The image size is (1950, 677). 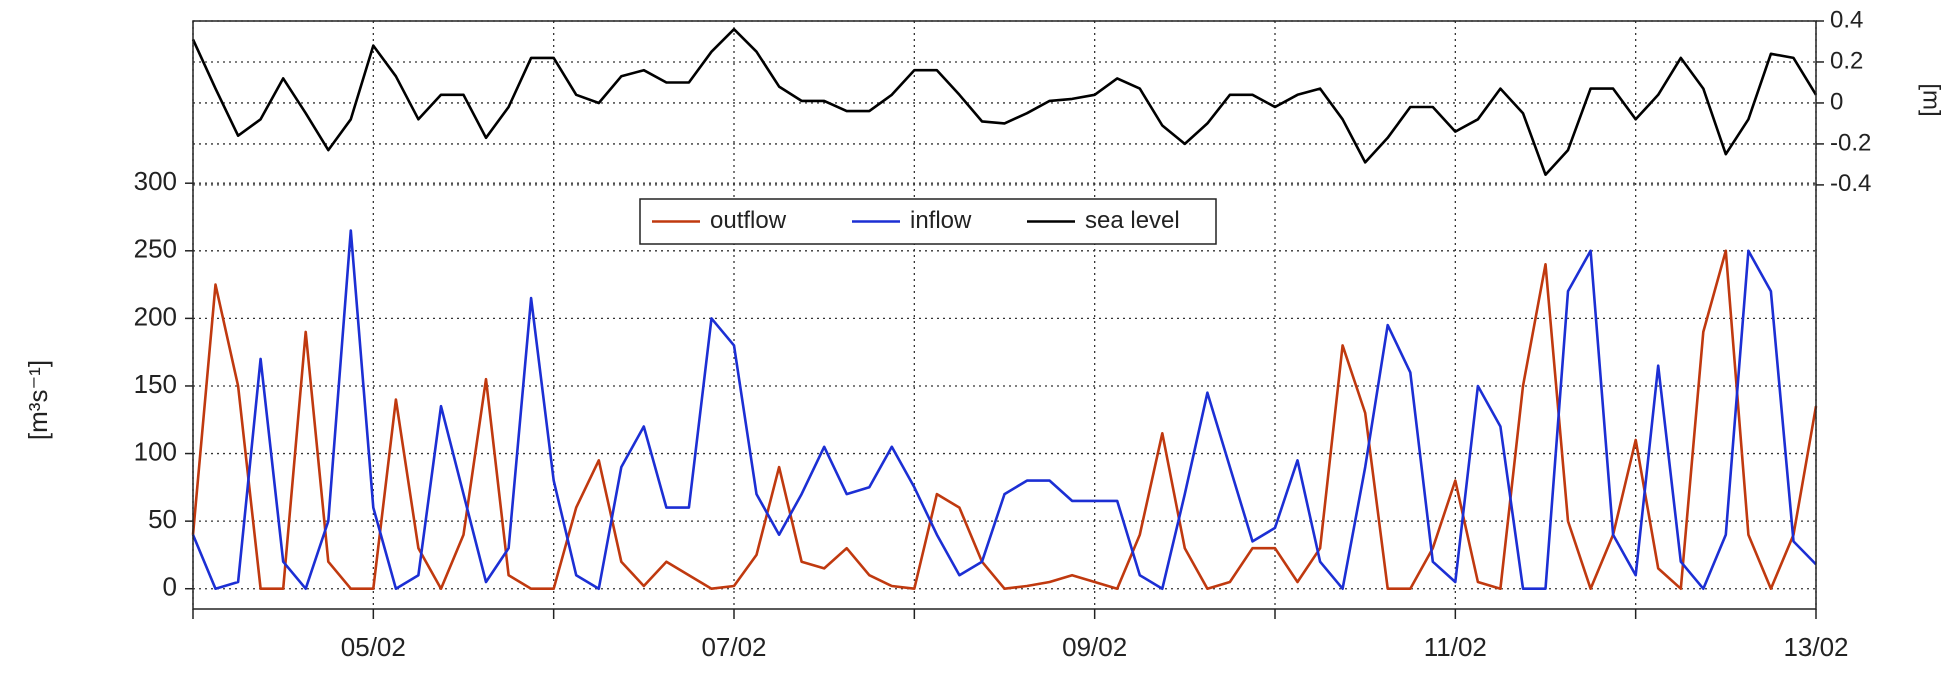 I want to click on legend-label: inflow, so click(x=941, y=220).